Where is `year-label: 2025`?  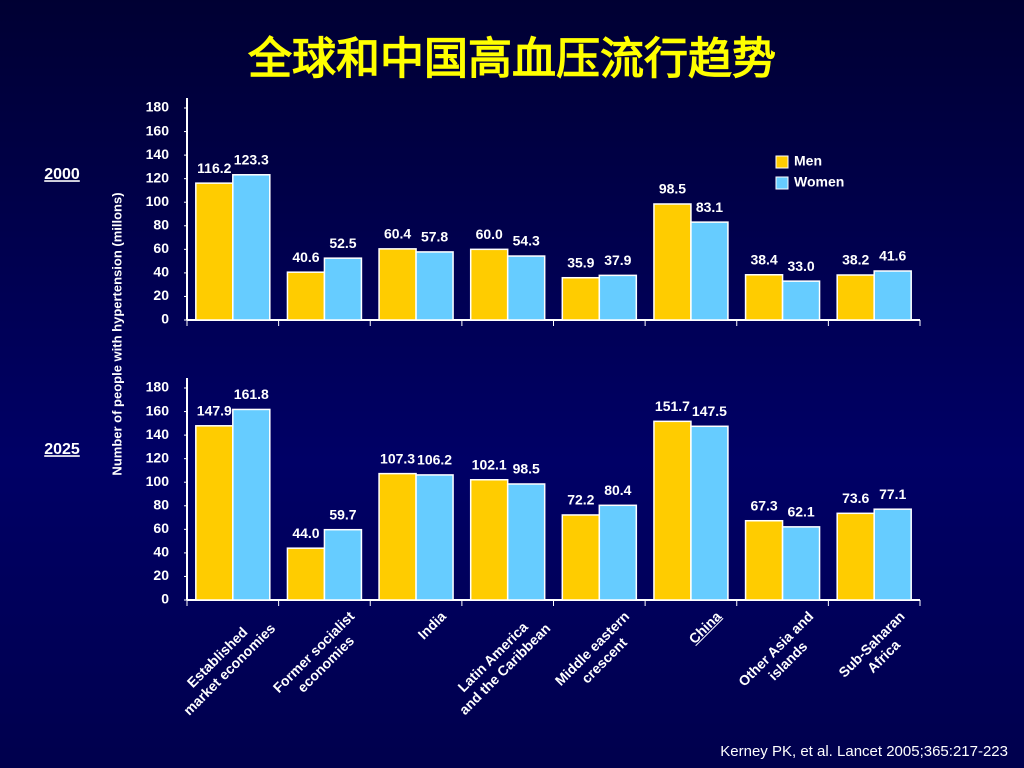
year-label: 2025 is located at coordinates (62, 449).